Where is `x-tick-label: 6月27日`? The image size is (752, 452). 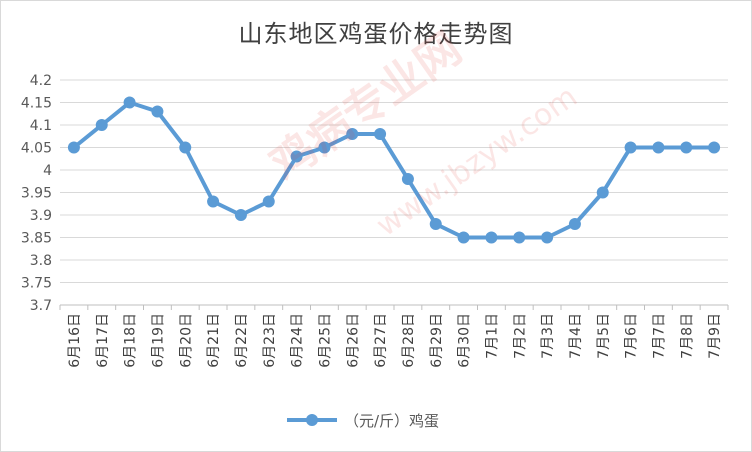
x-tick-label: 6月27日 is located at coordinates (381, 340).